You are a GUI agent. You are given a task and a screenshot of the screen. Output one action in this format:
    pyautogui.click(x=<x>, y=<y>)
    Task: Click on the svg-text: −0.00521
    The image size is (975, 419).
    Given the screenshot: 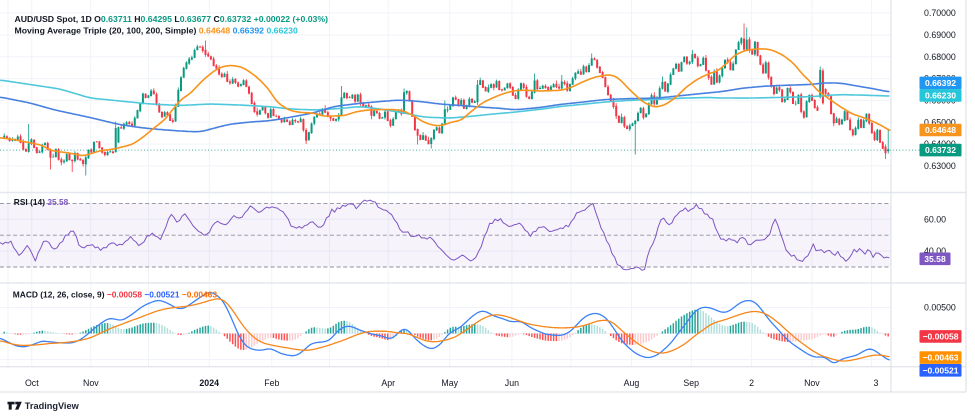 What is the action you would take?
    pyautogui.click(x=940, y=370)
    